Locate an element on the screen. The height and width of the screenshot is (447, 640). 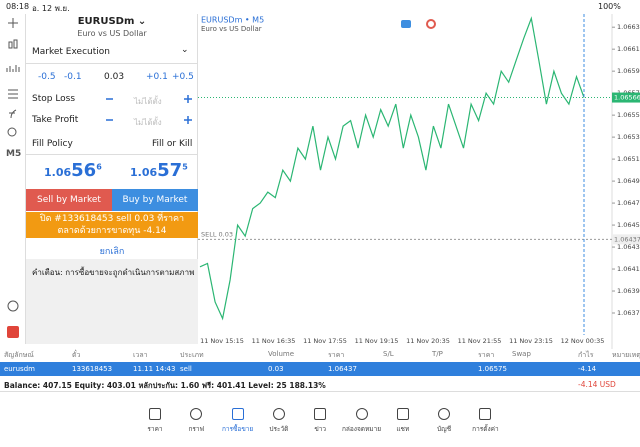
y-tick-label: 1.06530 is located at coordinates (628, 137).